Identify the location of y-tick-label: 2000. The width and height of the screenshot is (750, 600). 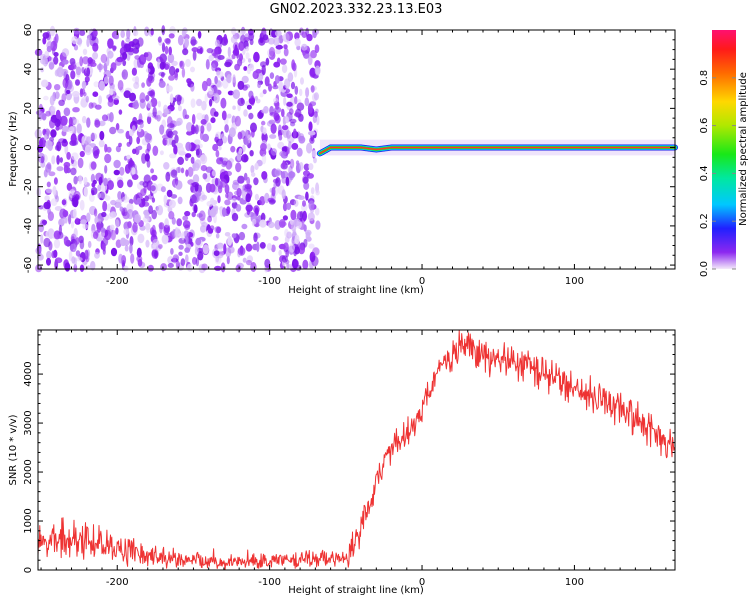
(28, 471).